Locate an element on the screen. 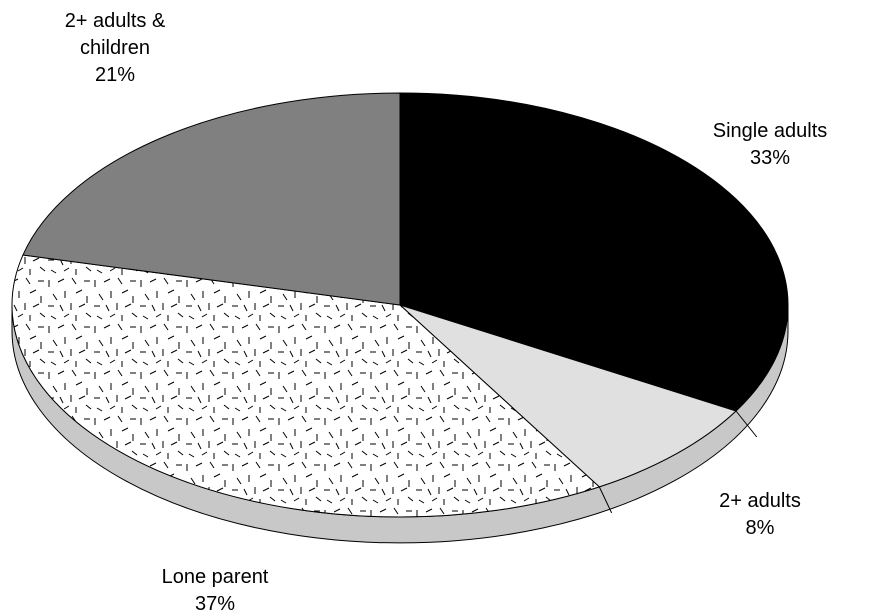 The image size is (871, 616). value-label: 21% is located at coordinates (115, 75).